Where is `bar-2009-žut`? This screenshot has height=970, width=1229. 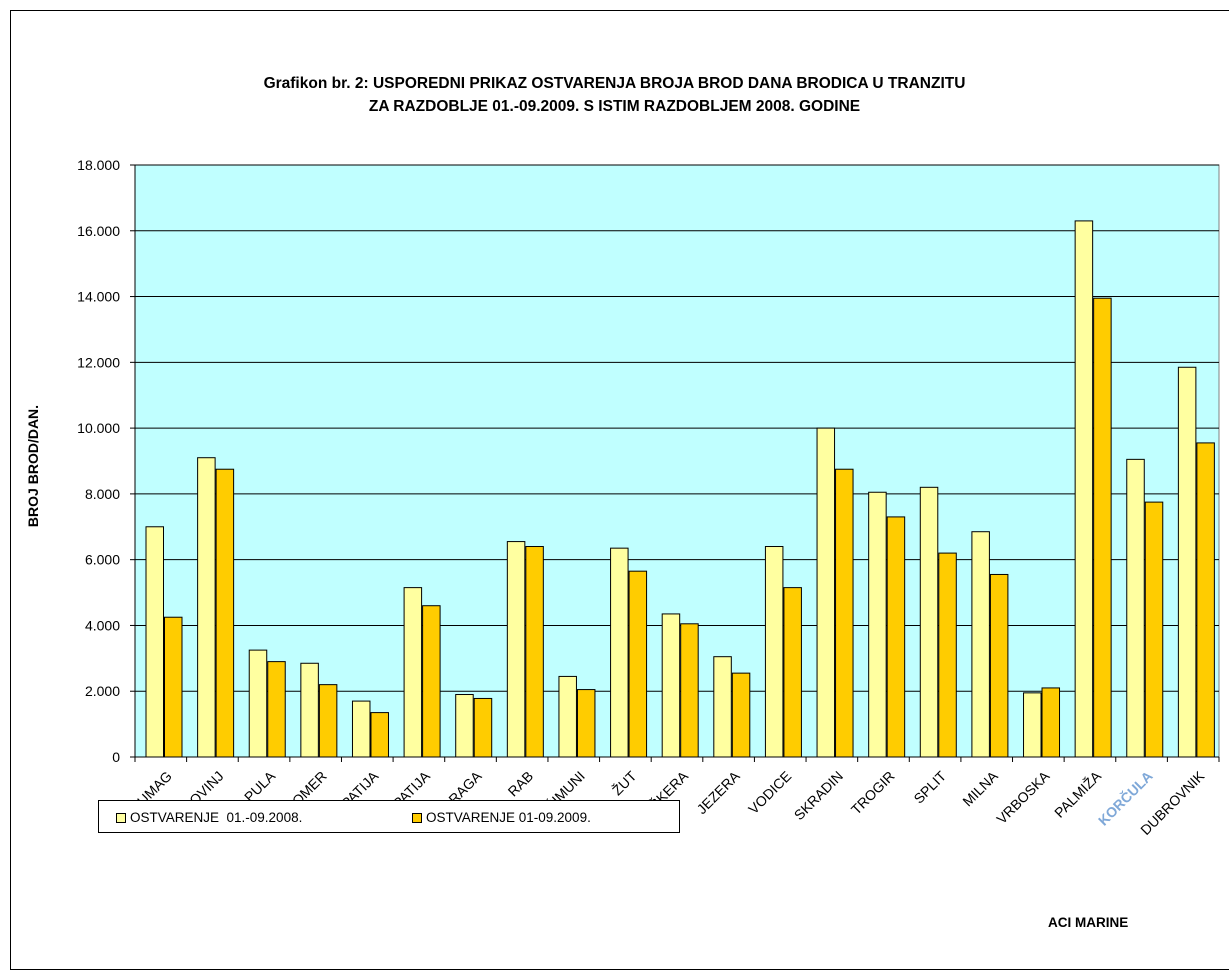
bar-2009-žut is located at coordinates (638, 664).